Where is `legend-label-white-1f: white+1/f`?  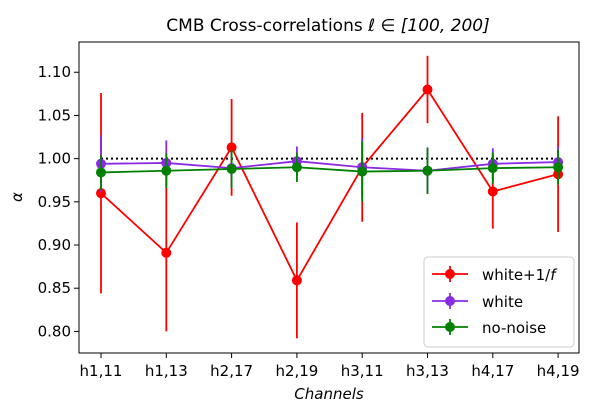 legend-label-white-1f: white+1/f is located at coordinates (520, 275).